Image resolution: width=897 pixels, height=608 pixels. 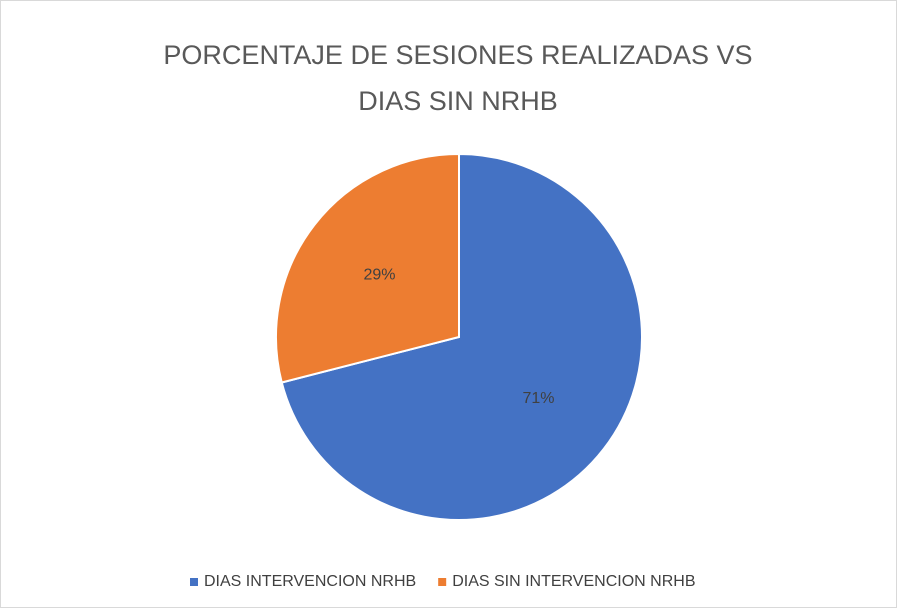 What do you see at coordinates (539, 398) in the screenshot?
I see `data-label: 71%` at bounding box center [539, 398].